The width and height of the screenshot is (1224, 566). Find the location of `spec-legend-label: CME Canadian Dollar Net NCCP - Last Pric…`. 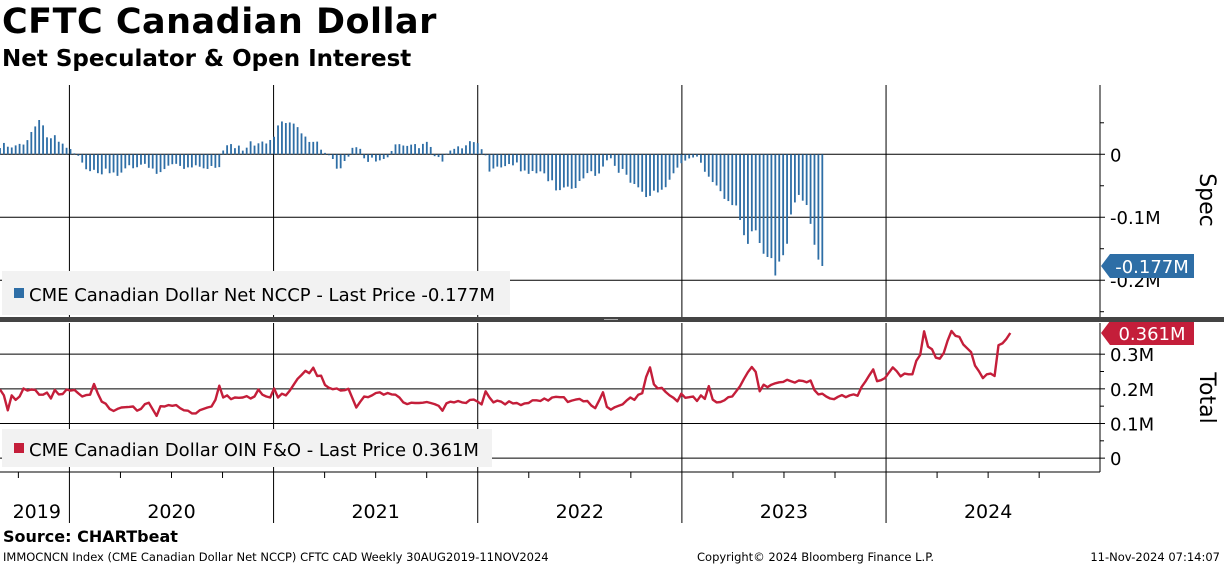

spec-legend-label: CME Canadian Dollar Net NCCP - Last Pric… is located at coordinates (262, 295).